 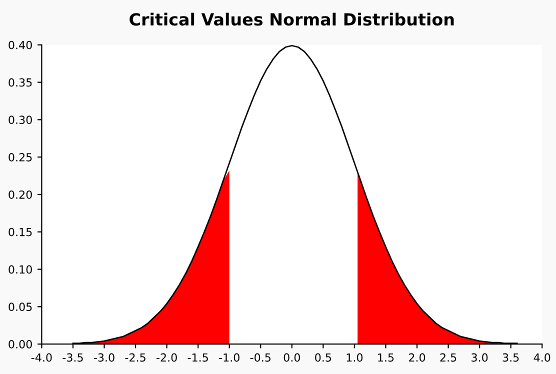 I want to click on x-tick-label: 0.5, so click(x=323, y=357).